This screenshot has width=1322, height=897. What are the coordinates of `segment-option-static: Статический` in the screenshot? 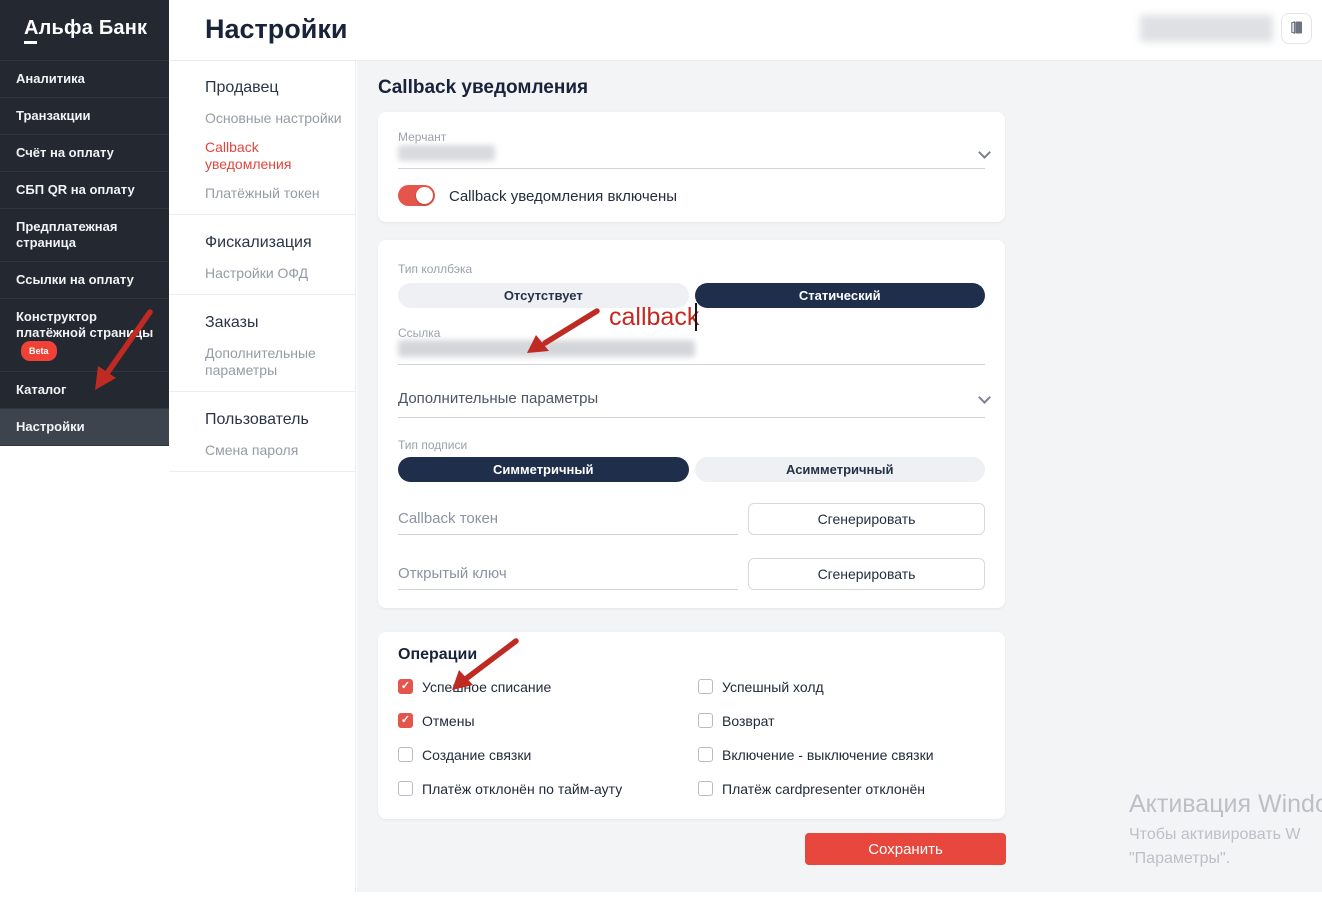 It's located at (839, 295).